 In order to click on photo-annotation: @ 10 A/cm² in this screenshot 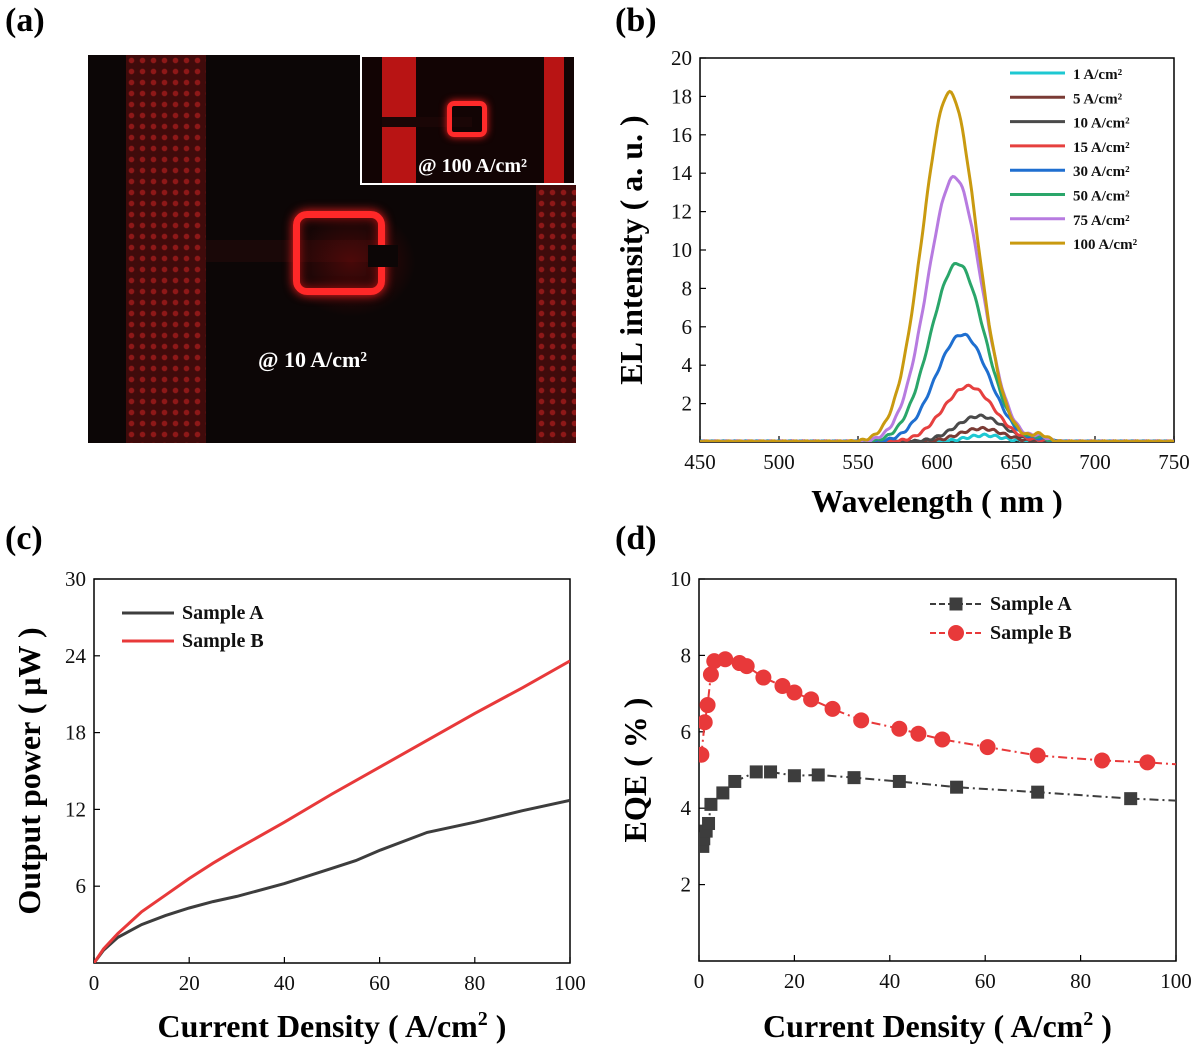, I will do `click(312, 359)`.